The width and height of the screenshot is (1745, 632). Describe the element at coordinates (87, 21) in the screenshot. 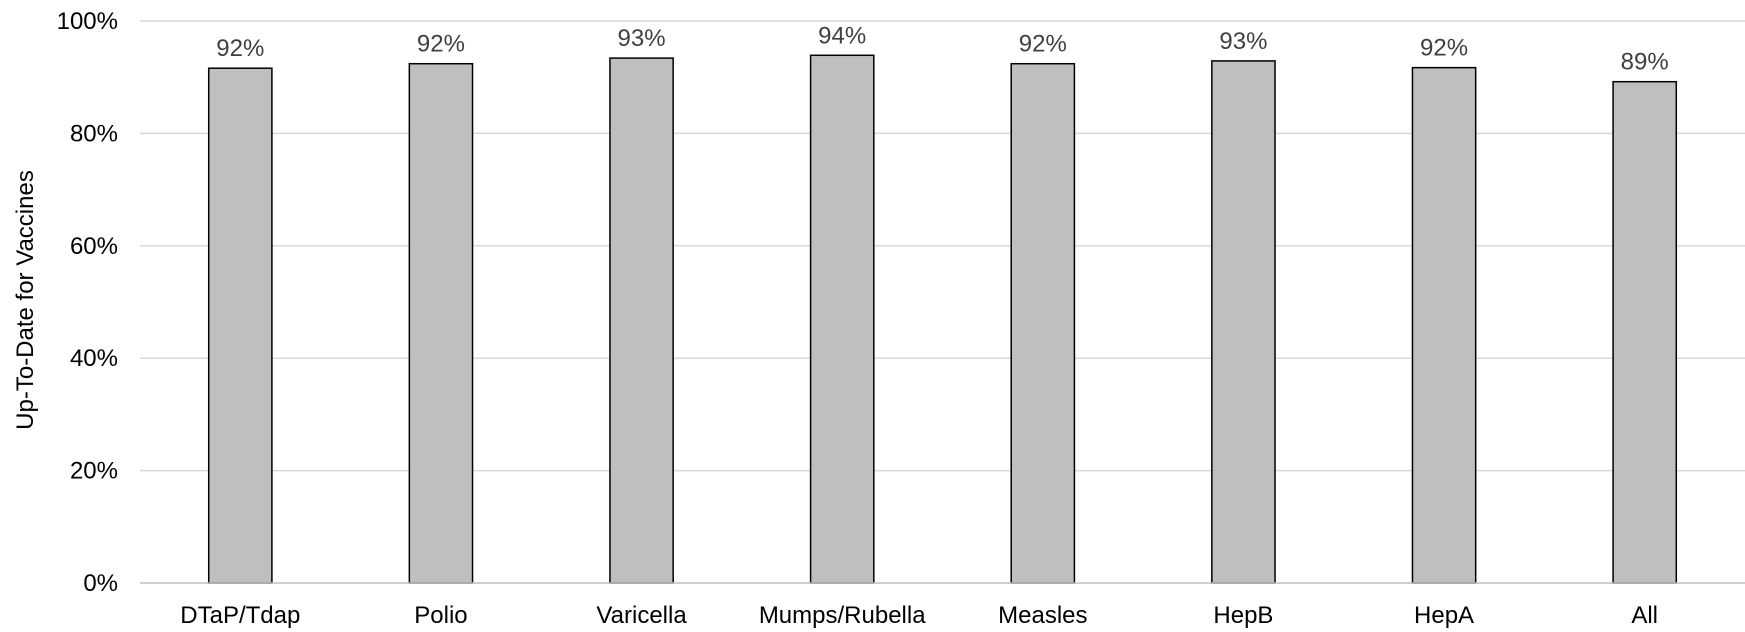

I see `y-tick-label: 100%` at that location.